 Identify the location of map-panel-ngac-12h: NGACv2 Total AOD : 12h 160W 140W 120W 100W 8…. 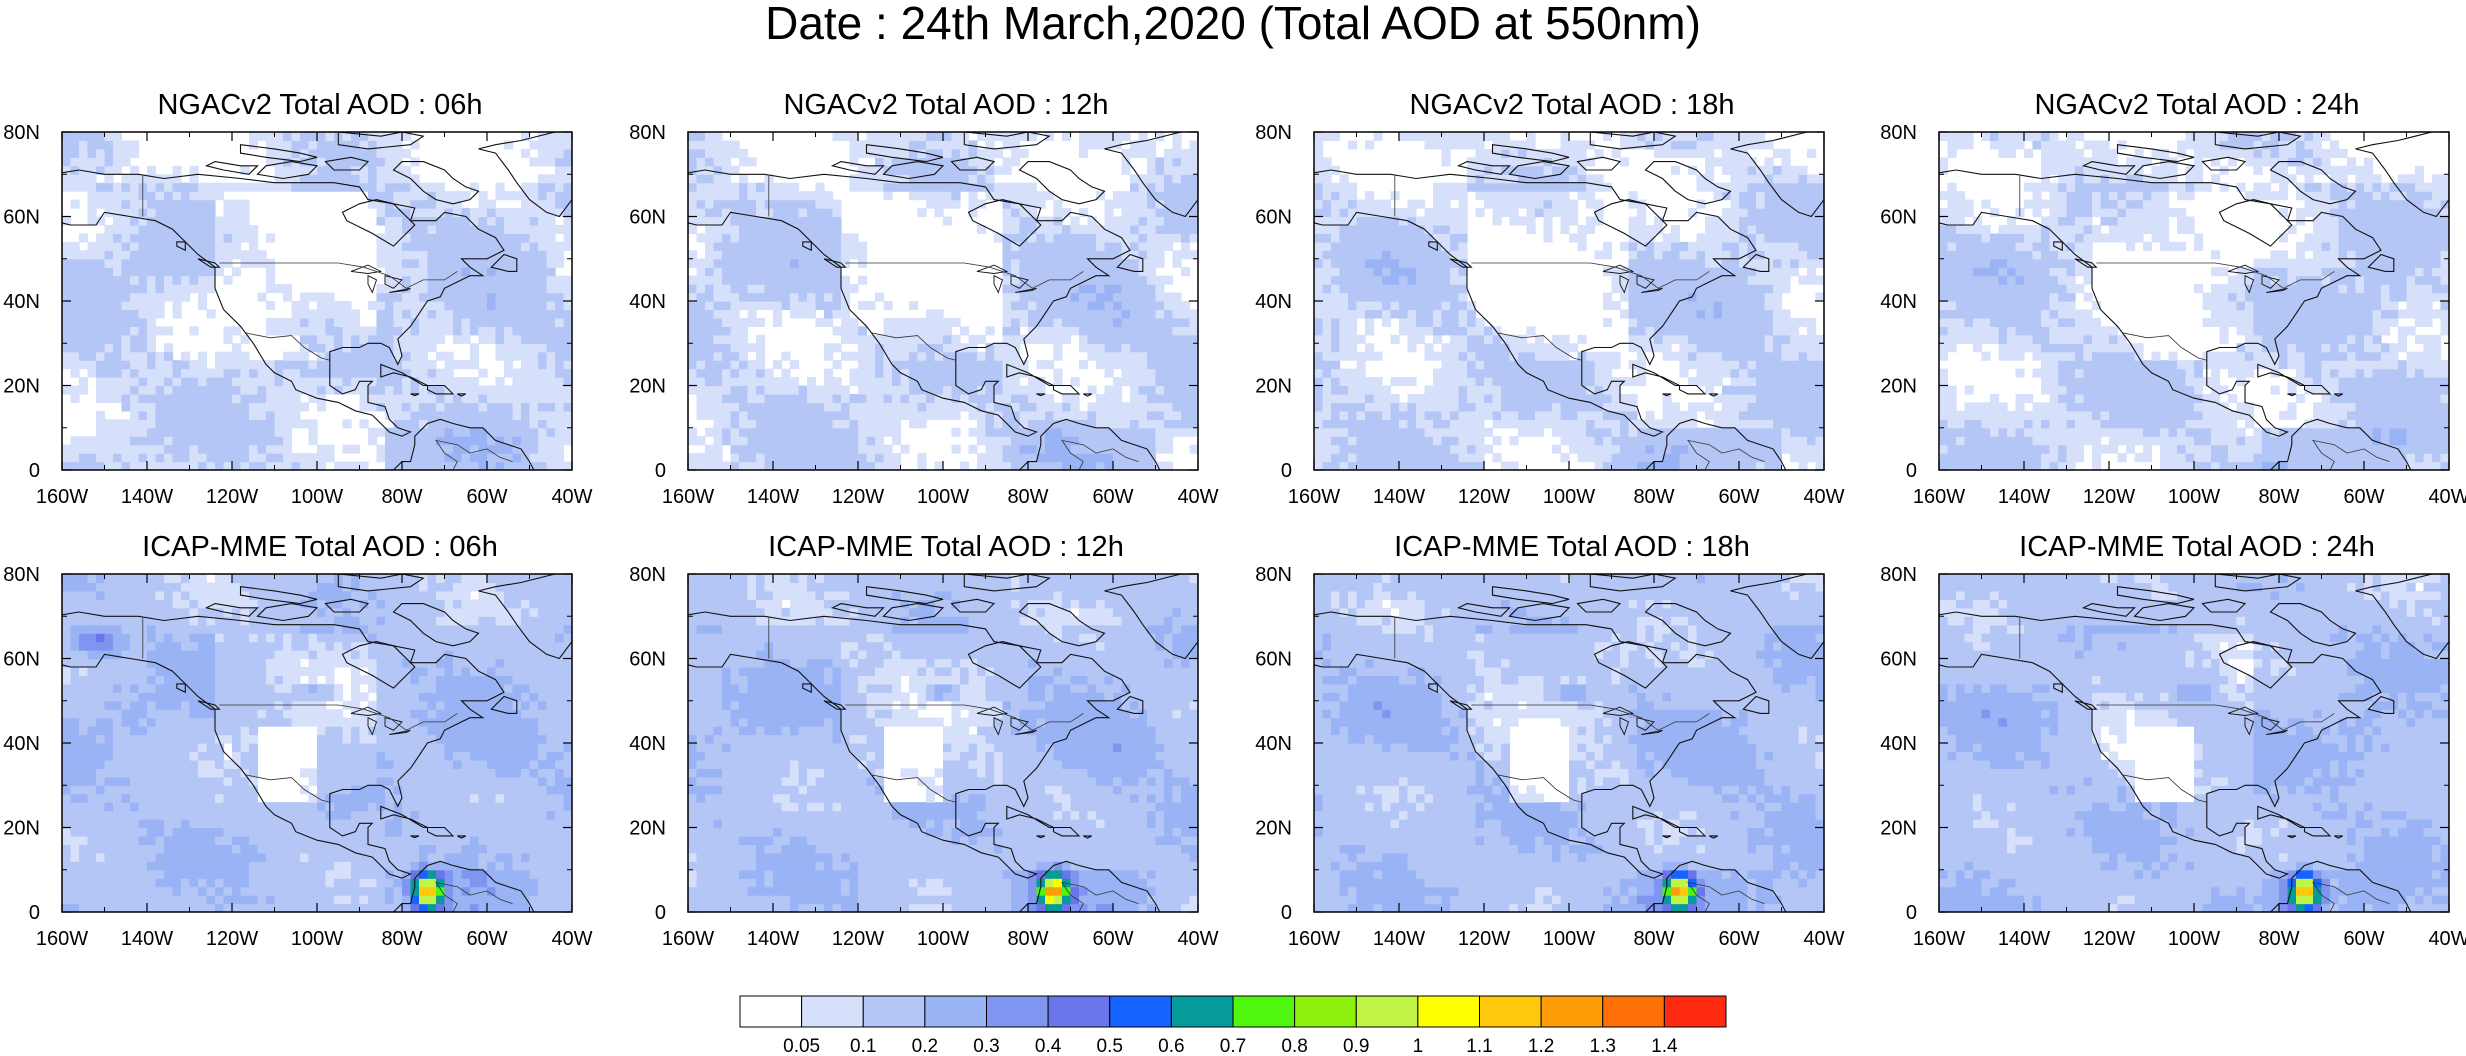
(922, 299).